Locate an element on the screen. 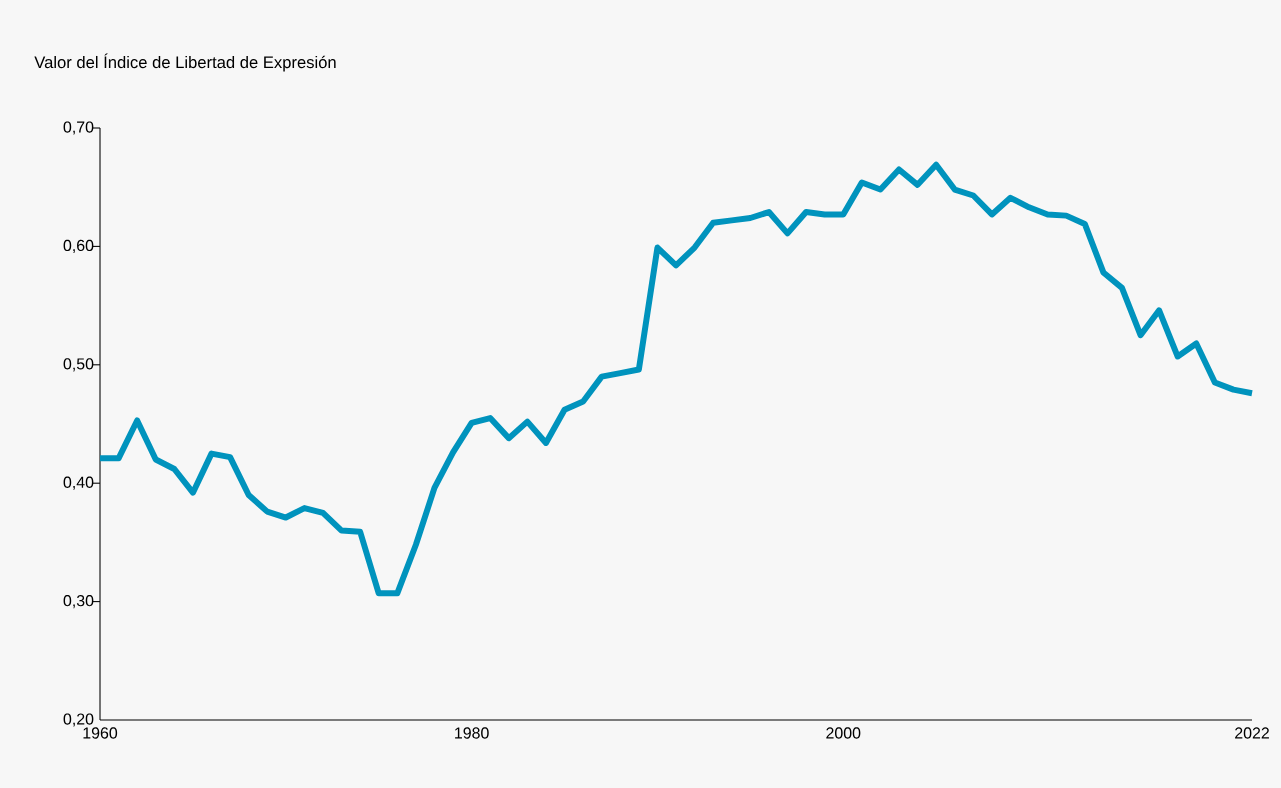  x-tick-label: 1960 is located at coordinates (100, 733).